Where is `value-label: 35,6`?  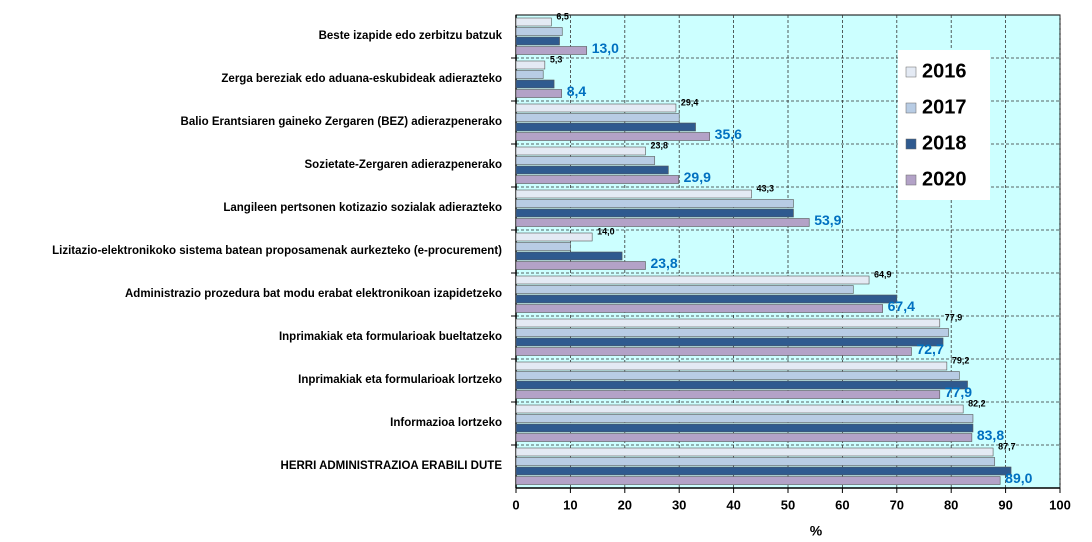
value-label: 35,6 is located at coordinates (728, 134).